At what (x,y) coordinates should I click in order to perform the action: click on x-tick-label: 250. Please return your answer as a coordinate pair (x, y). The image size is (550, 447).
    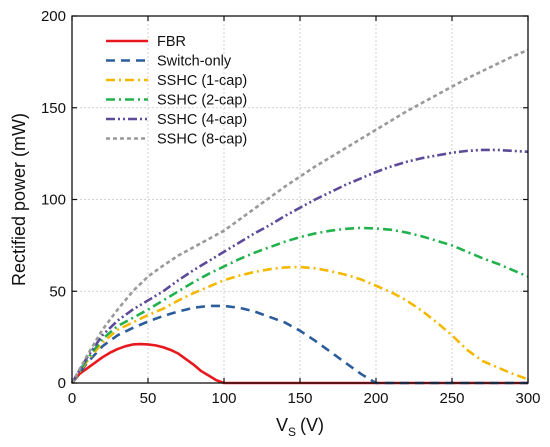
    Looking at the image, I should click on (451, 398).